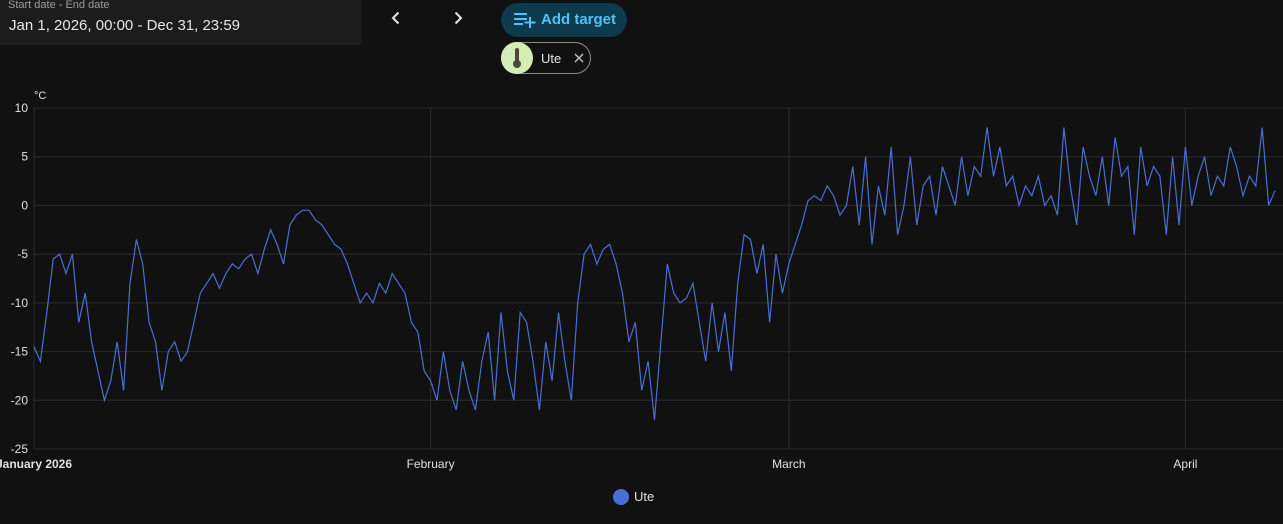  I want to click on y-axis-unit: °C, so click(40, 96).